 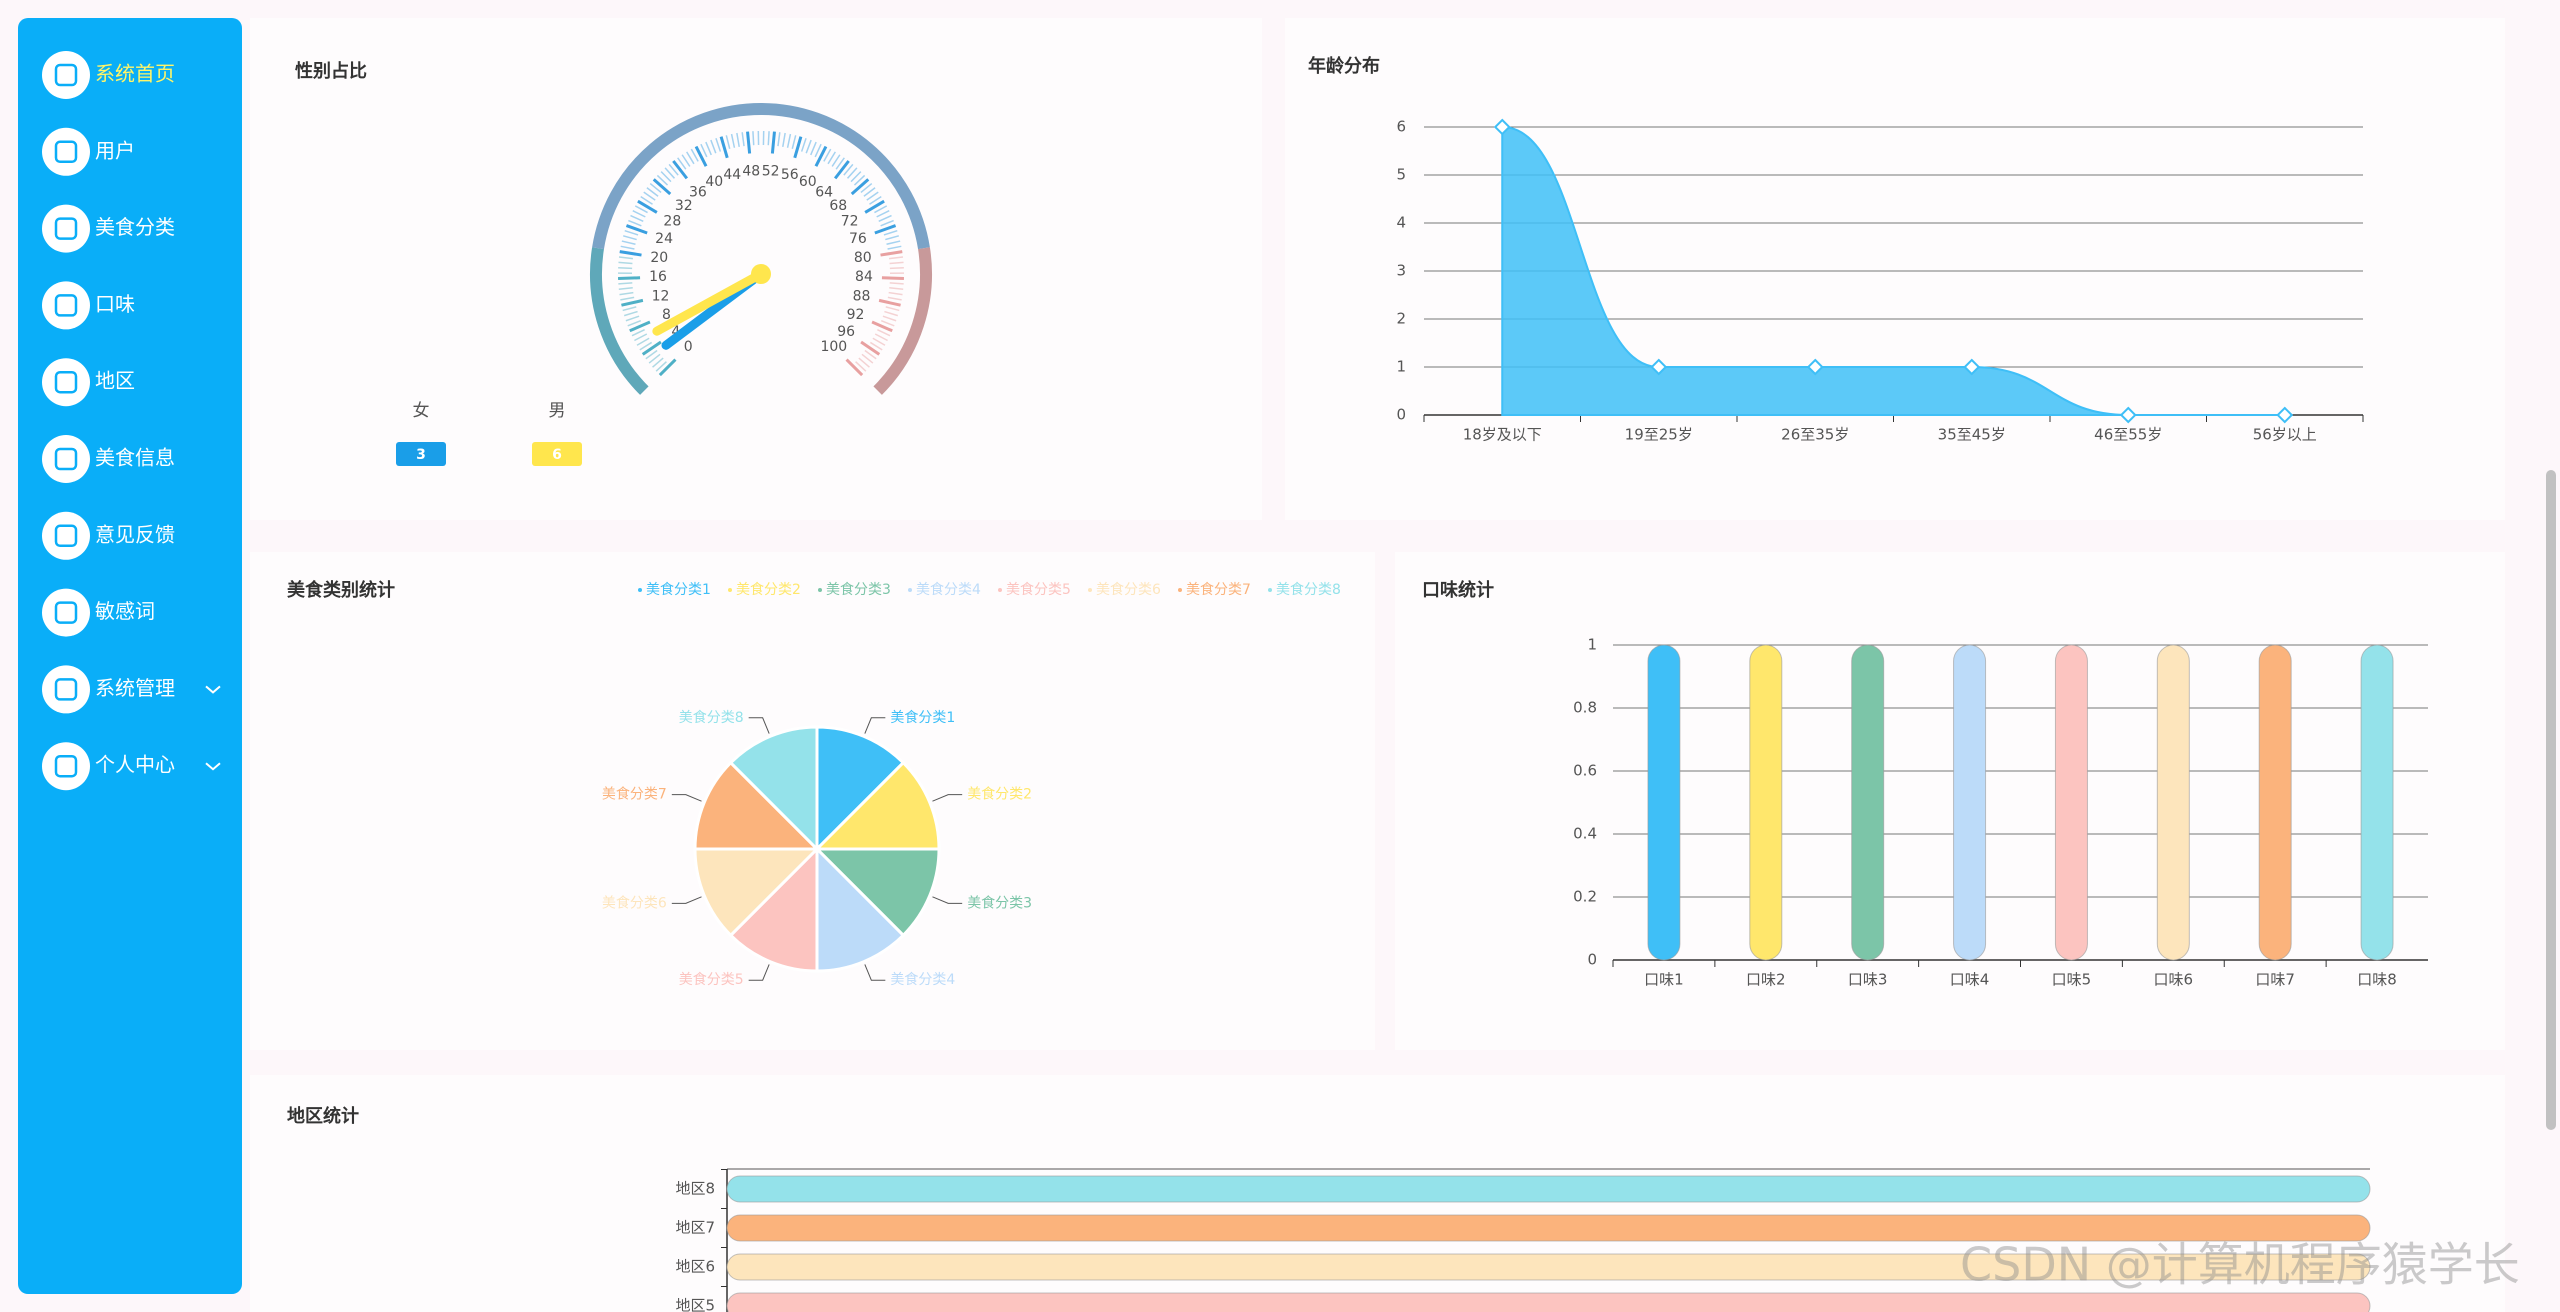 I want to click on gauge-needle, so click(x=709, y=302).